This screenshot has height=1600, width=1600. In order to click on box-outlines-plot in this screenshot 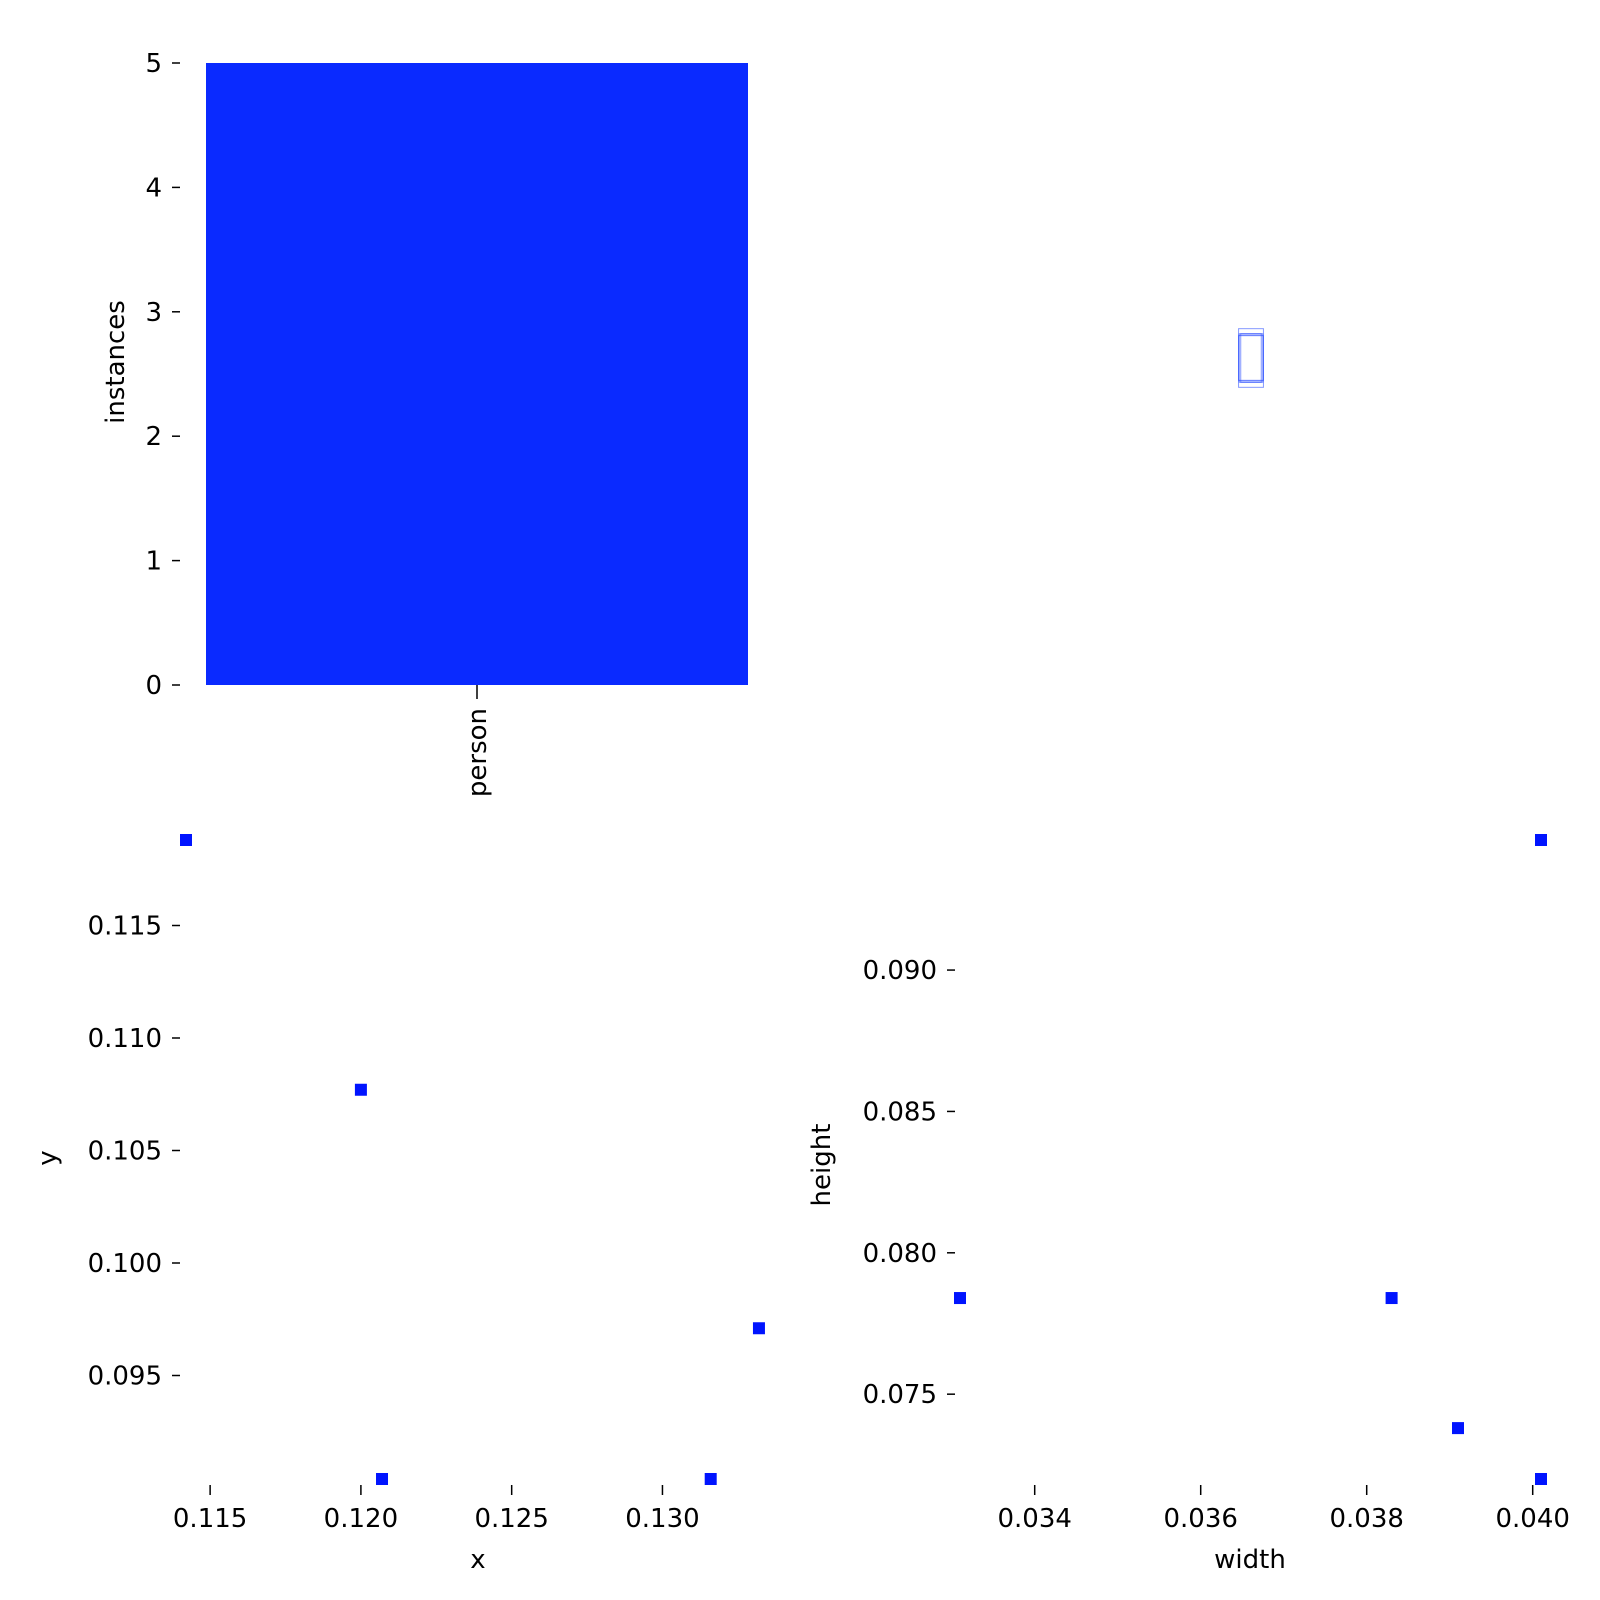, I will do `click(1251, 358)`.